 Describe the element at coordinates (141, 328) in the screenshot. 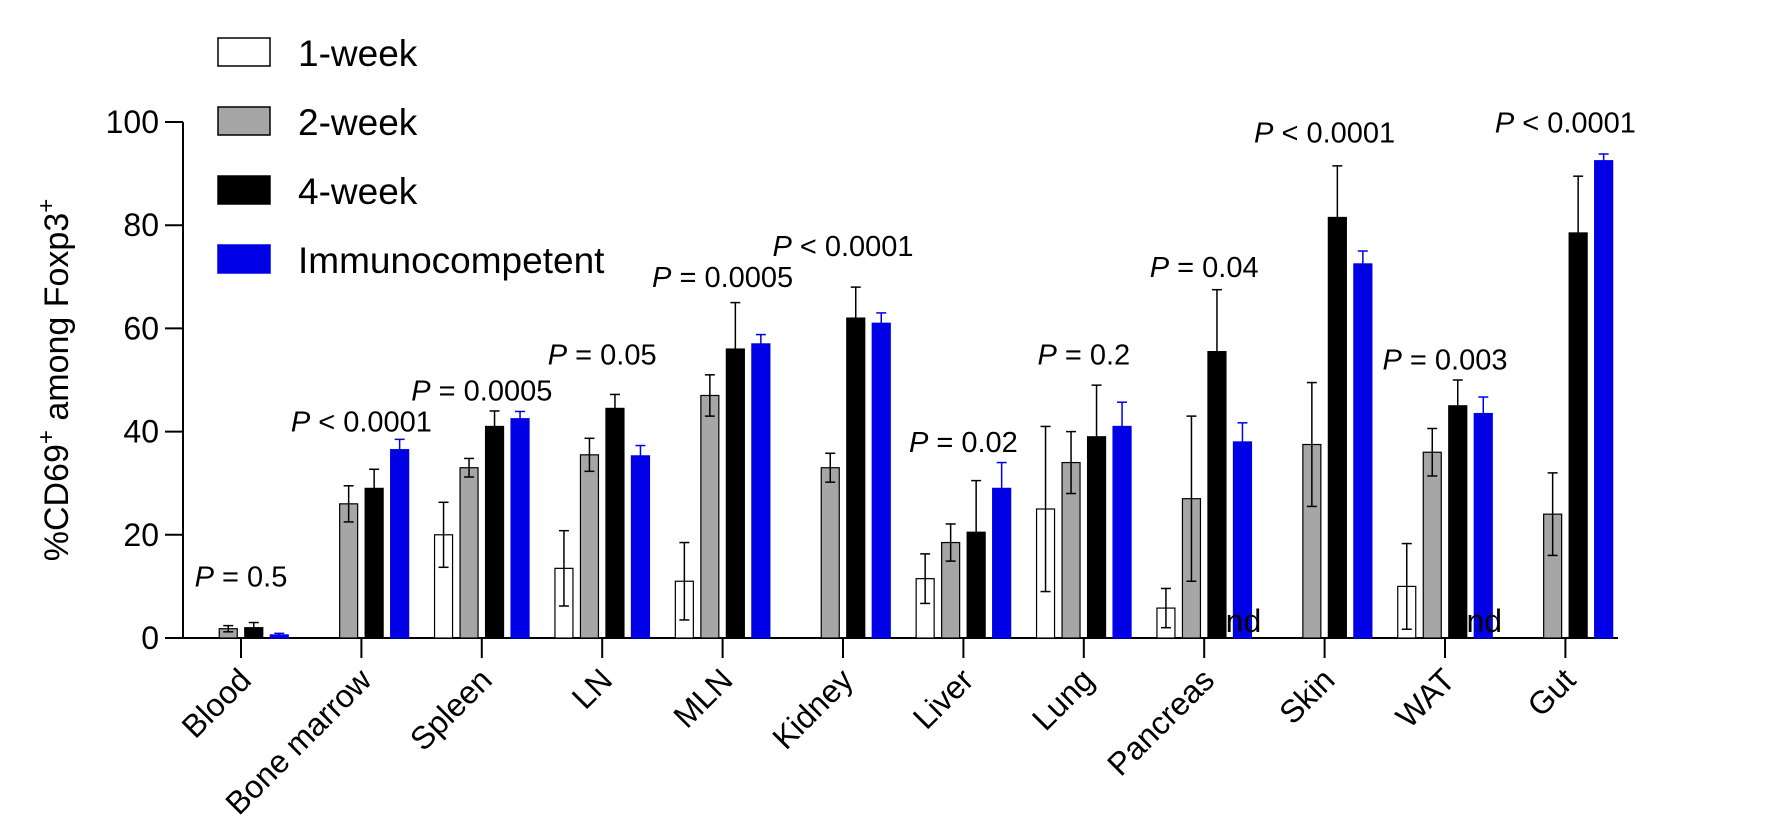

I see `y-tick-label: 60` at that location.